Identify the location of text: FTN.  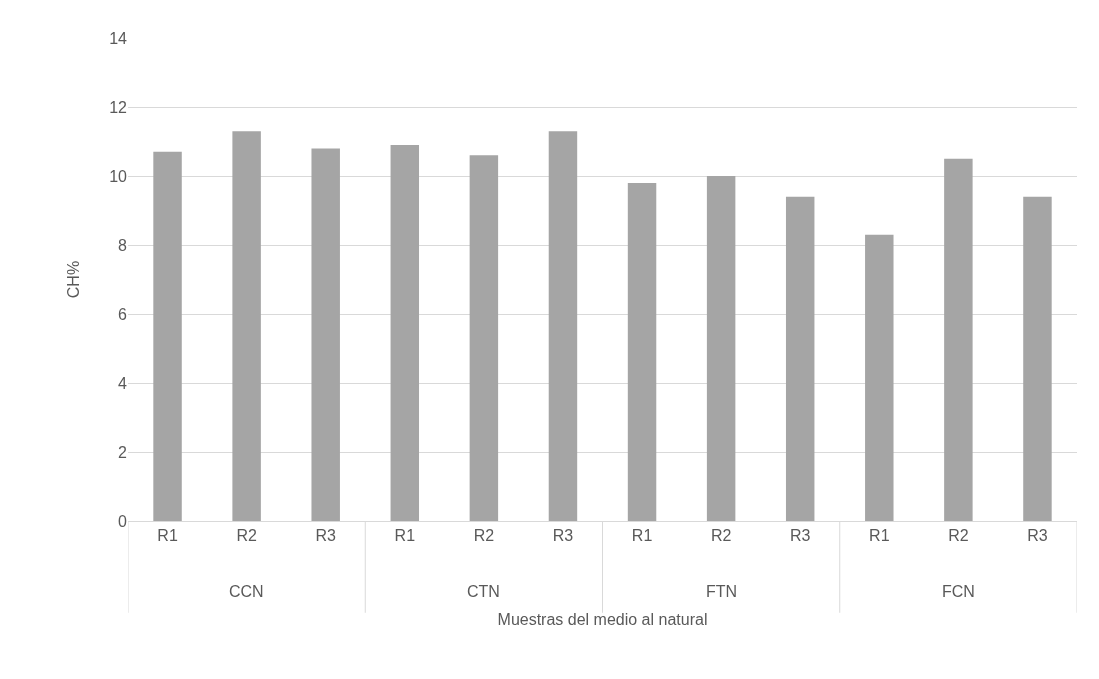
(722, 591).